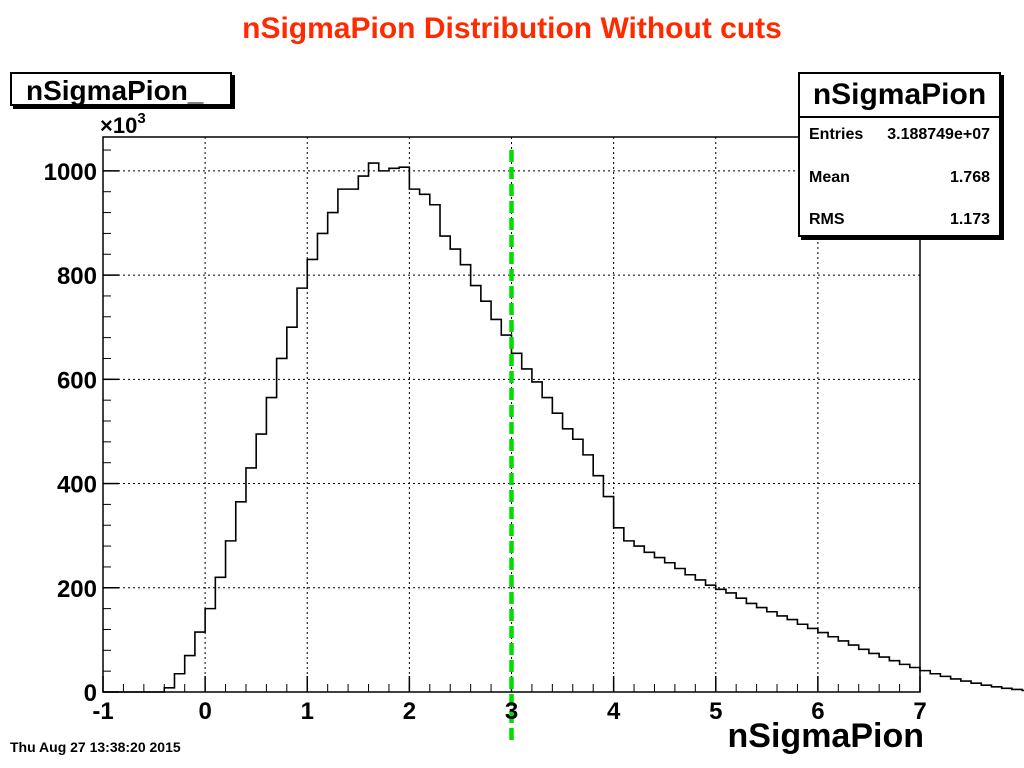 The height and width of the screenshot is (768, 1024). I want to click on stats-rms-row: RMS 1.173, so click(899, 220).